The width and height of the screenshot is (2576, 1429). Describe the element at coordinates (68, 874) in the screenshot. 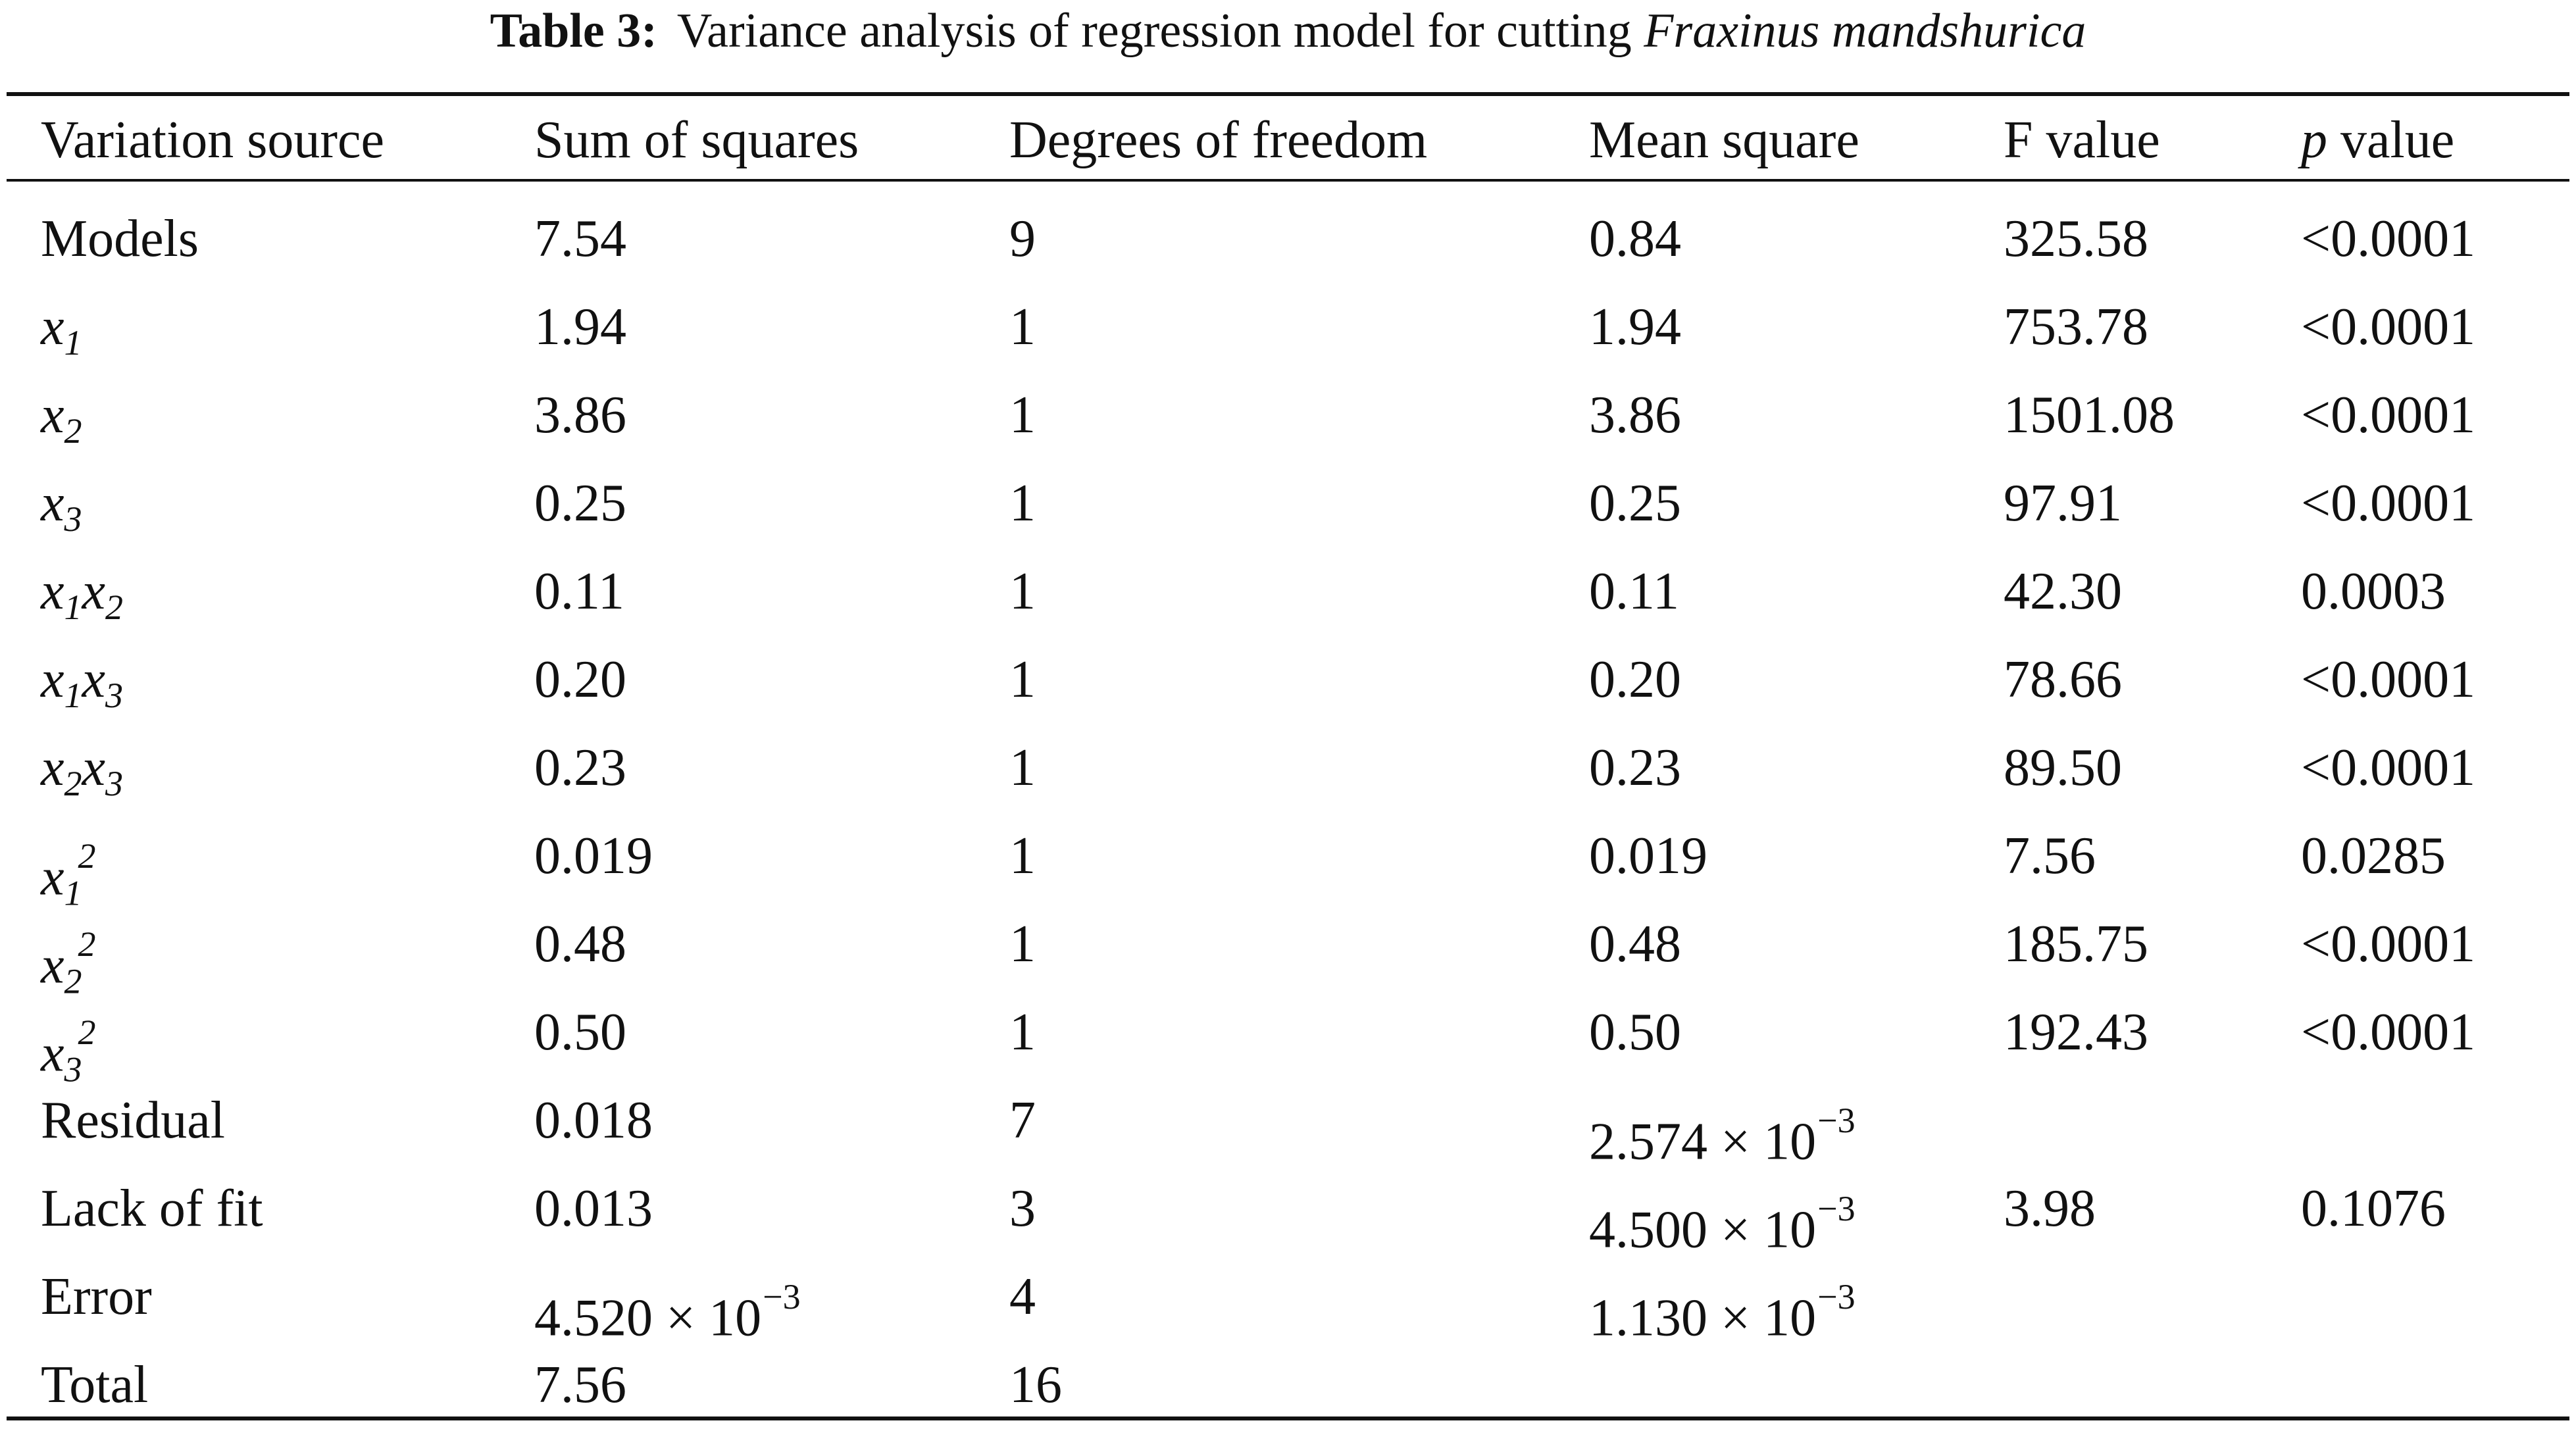

I see `cell-variation-source: x12` at that location.